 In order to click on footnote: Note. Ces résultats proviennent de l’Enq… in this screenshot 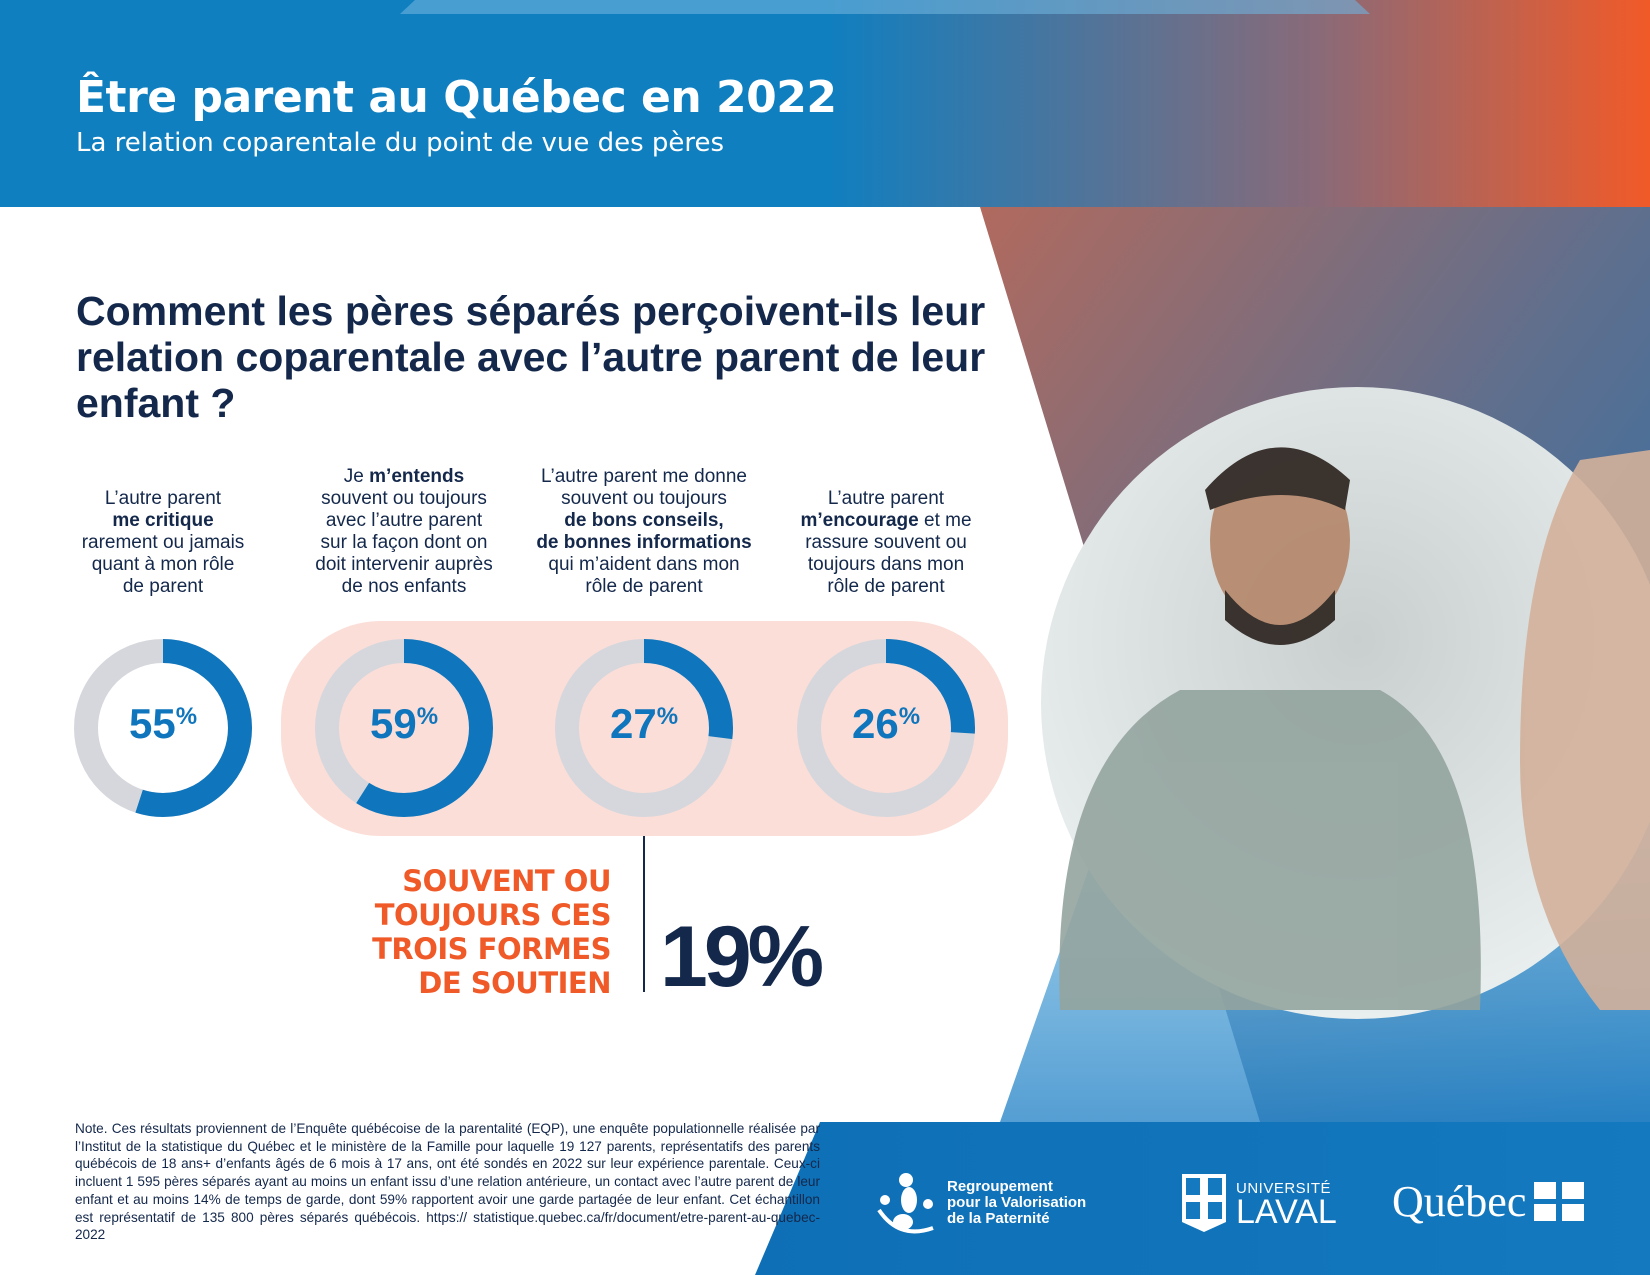, I will do `click(447, 1182)`.